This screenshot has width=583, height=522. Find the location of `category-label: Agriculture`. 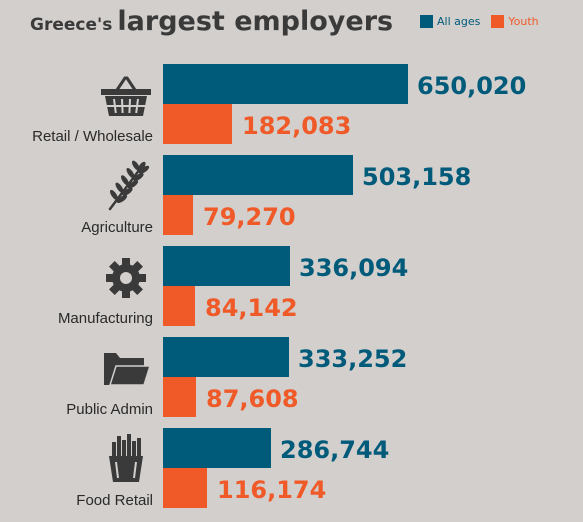

category-label: Agriculture is located at coordinates (117, 227).